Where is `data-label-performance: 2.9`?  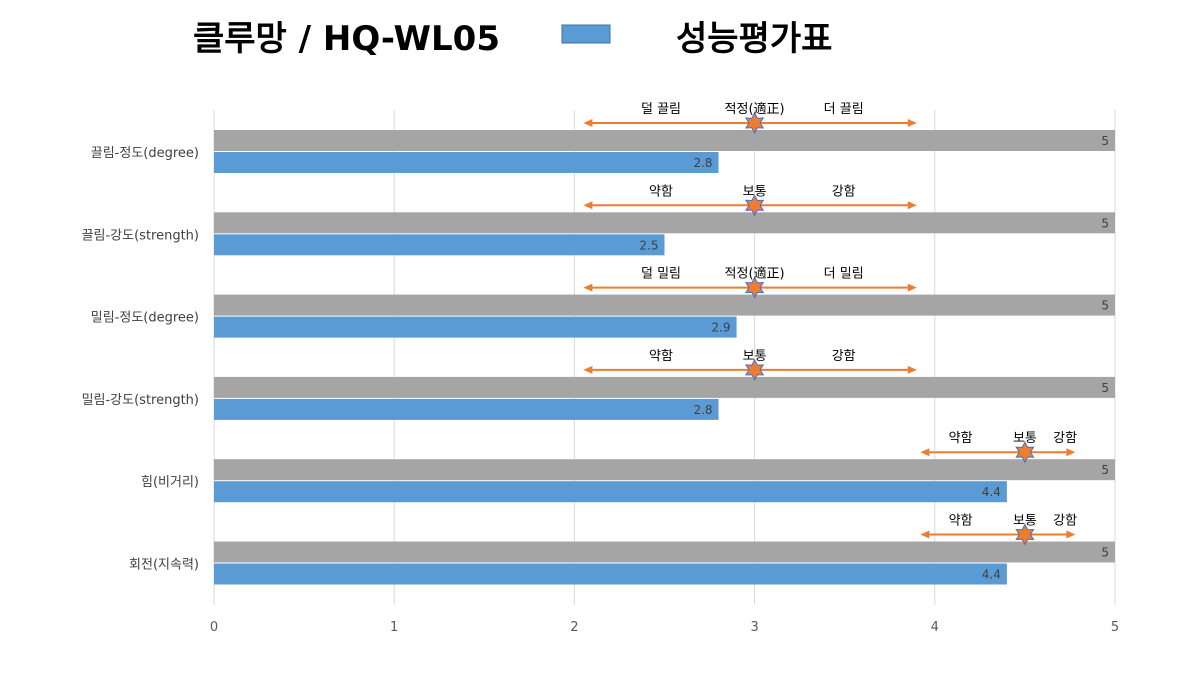 data-label-performance: 2.9 is located at coordinates (720, 328).